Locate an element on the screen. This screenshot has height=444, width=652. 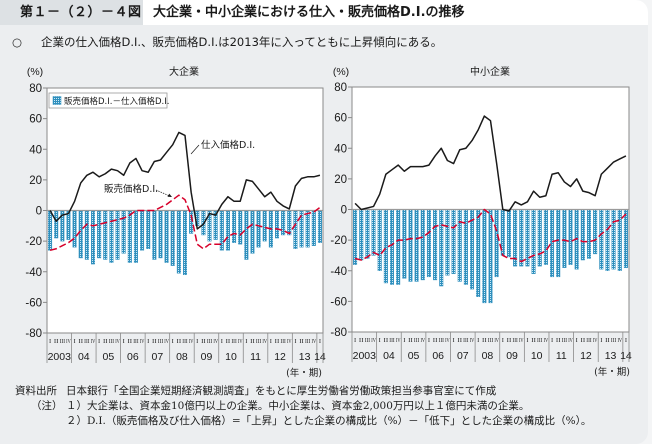
purchase-price-annotation: 仕入価格D.I. is located at coordinates (228, 145).